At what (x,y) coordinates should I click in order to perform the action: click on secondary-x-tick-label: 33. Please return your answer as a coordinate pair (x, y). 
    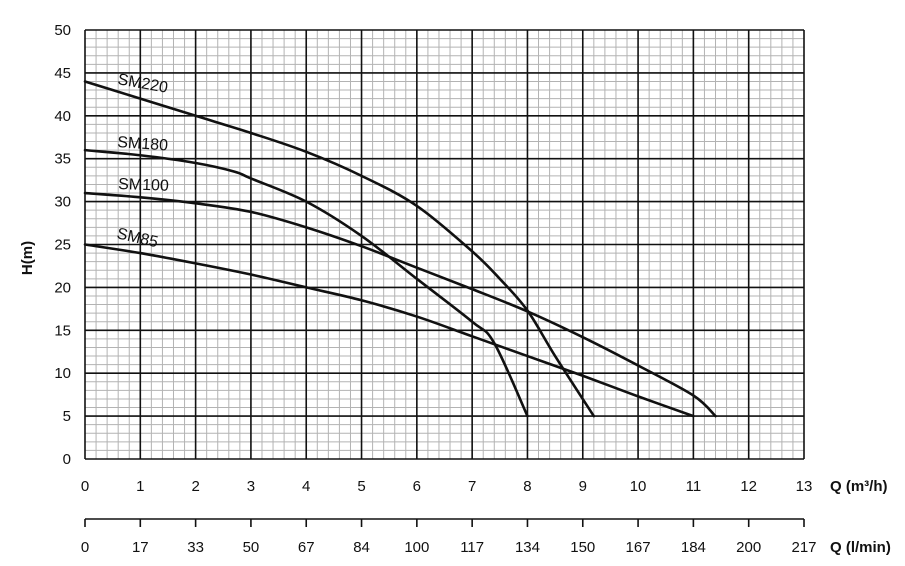
    Looking at the image, I should click on (195, 547).